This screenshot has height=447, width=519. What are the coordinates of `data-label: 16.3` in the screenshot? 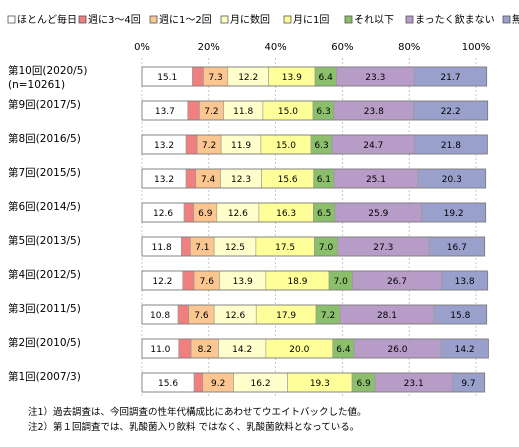 It's located at (286, 214).